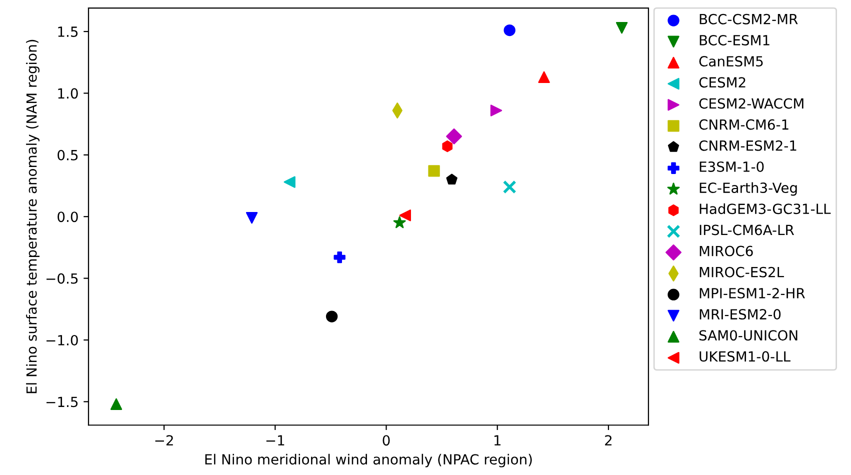  Describe the element at coordinates (497, 440) in the screenshot. I see `x-tick-label: 1` at that location.